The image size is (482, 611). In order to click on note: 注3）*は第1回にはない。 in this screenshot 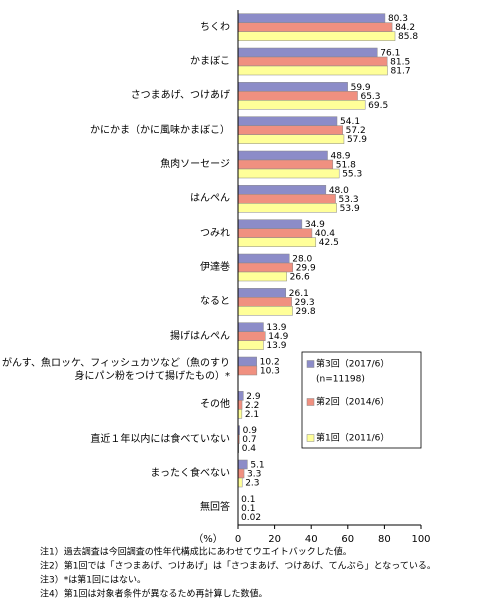, I will do `click(93, 580)`.